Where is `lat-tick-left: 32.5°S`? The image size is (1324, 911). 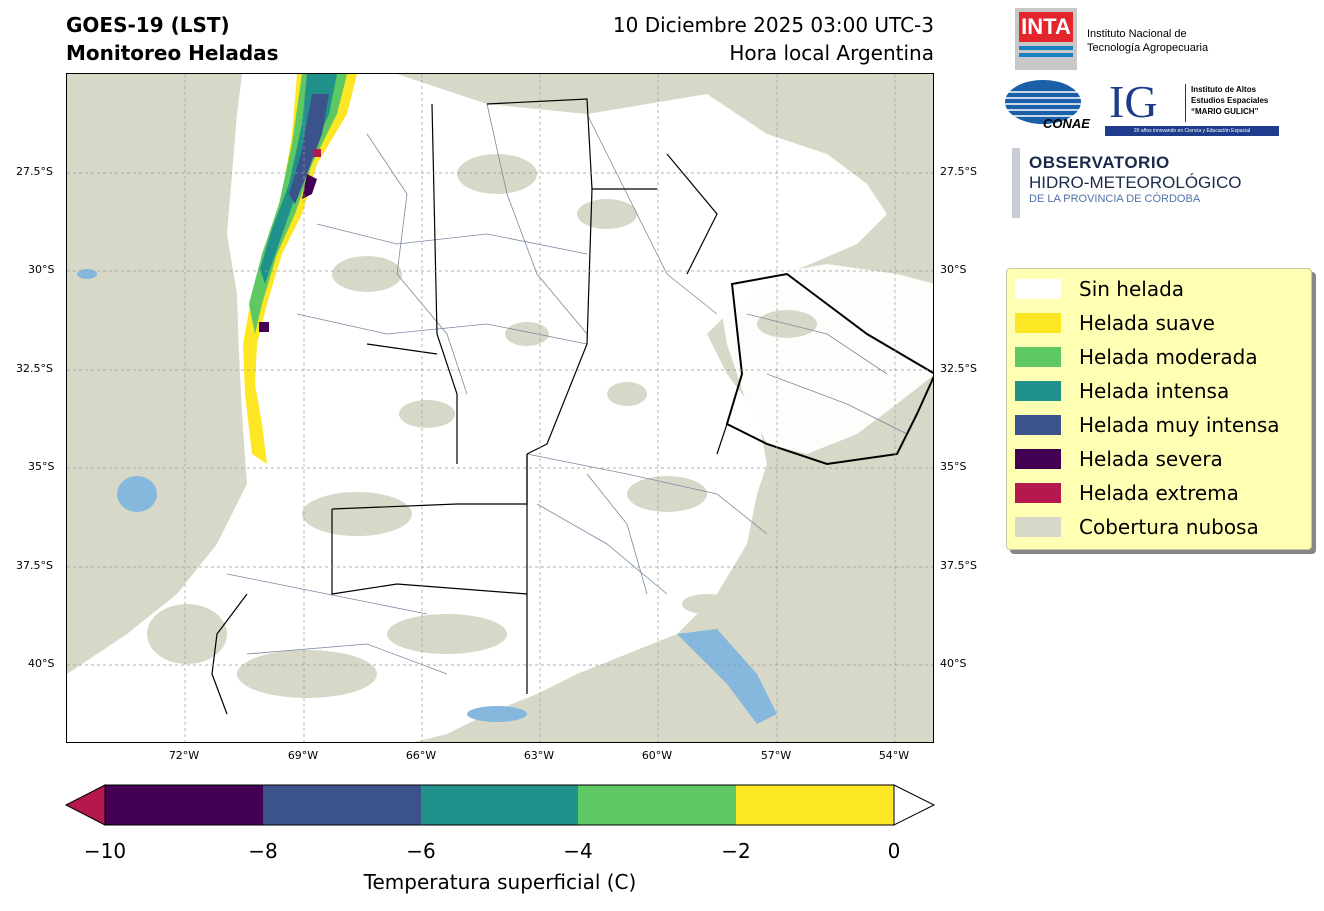
lat-tick-left: 32.5°S is located at coordinates (34, 368).